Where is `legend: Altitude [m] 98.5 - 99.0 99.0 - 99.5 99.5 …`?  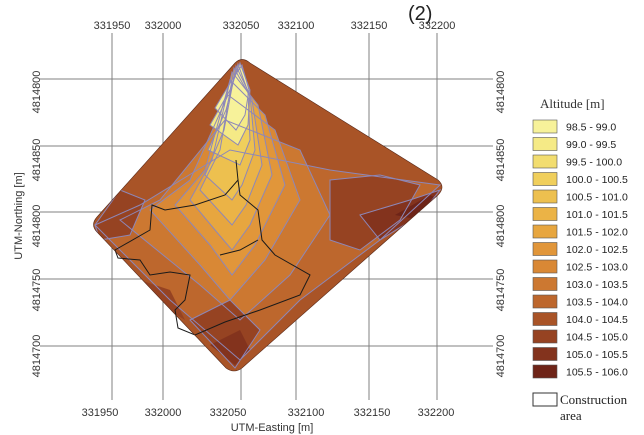
legend: Altitude [m] 98.5 - 99.0 99.0 - 99.5 99.5 … is located at coordinates (580, 259).